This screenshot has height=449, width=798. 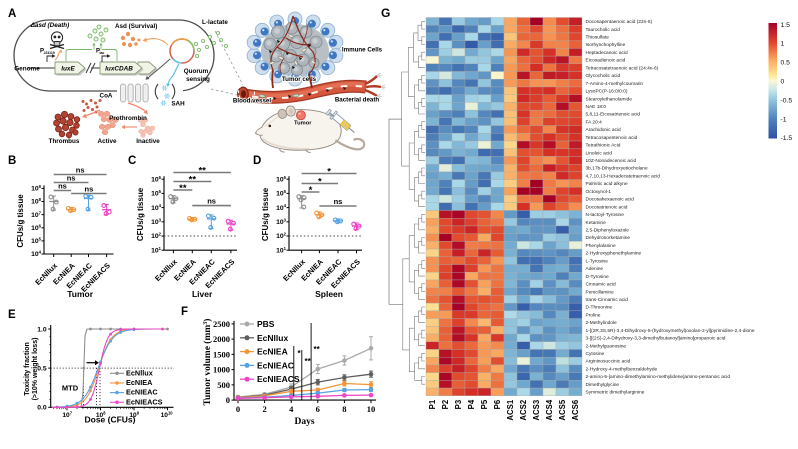 What do you see at coordinates (595, 354) in the screenshot?
I see `svg-text: Cytosine` at bounding box center [595, 354].